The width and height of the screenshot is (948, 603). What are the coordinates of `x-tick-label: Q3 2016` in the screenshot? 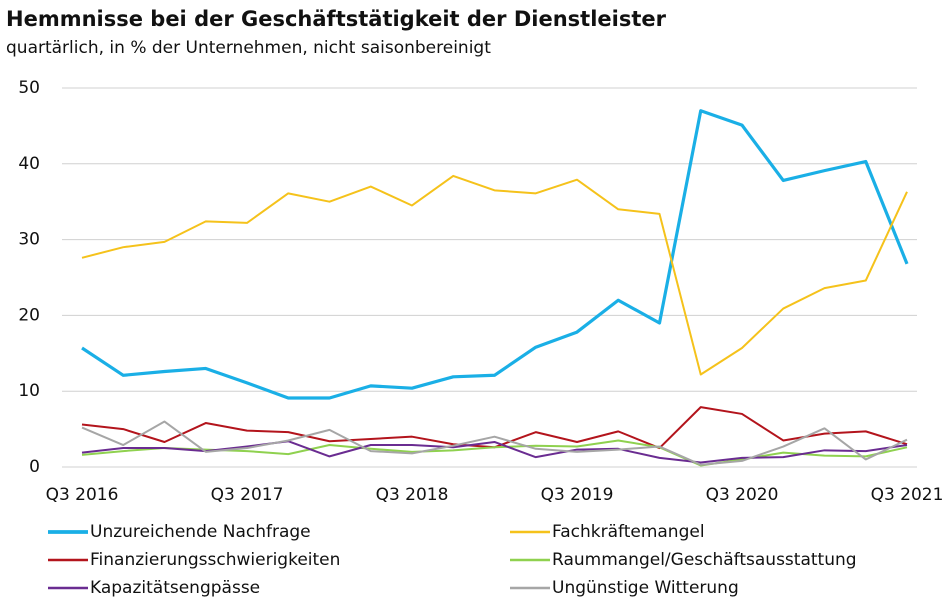 It's located at (82, 495).